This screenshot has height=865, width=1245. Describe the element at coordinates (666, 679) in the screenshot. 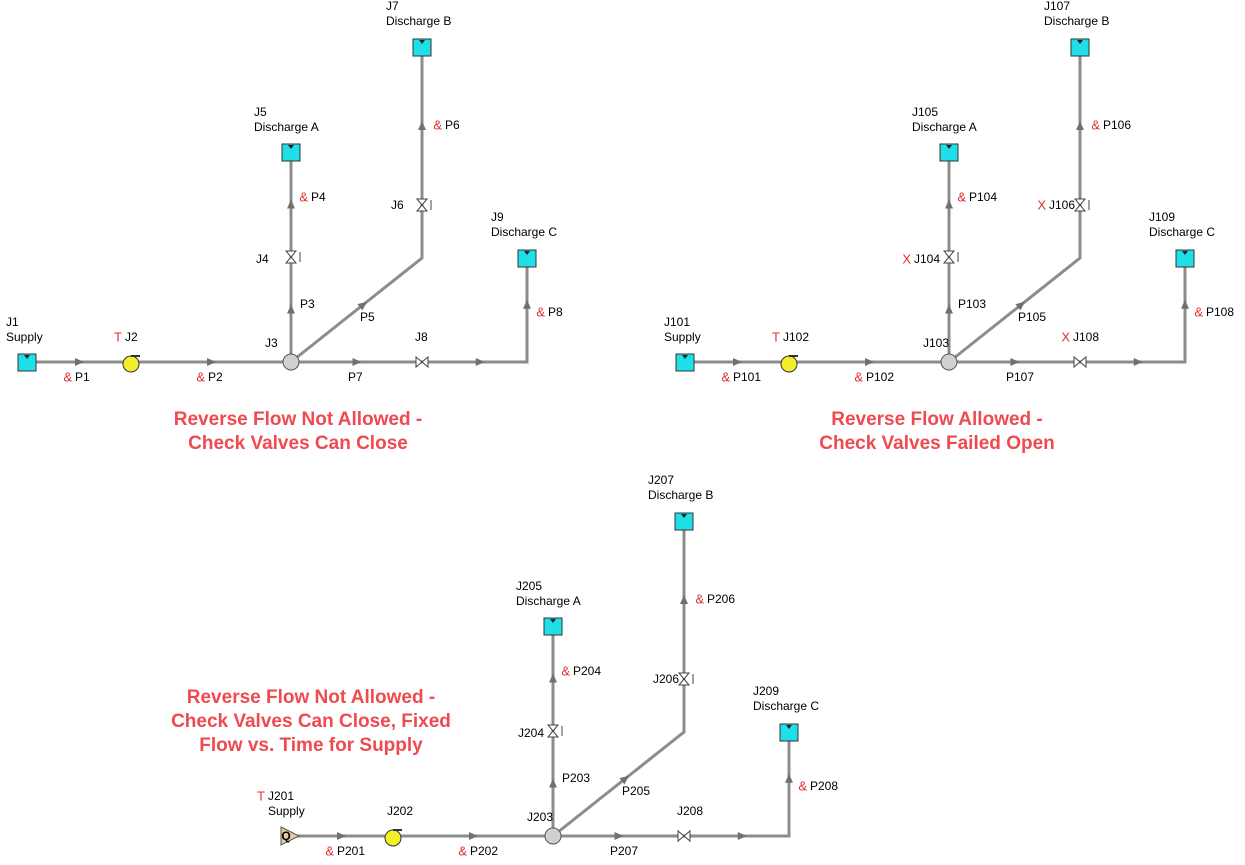

I see `node-label: J206` at that location.